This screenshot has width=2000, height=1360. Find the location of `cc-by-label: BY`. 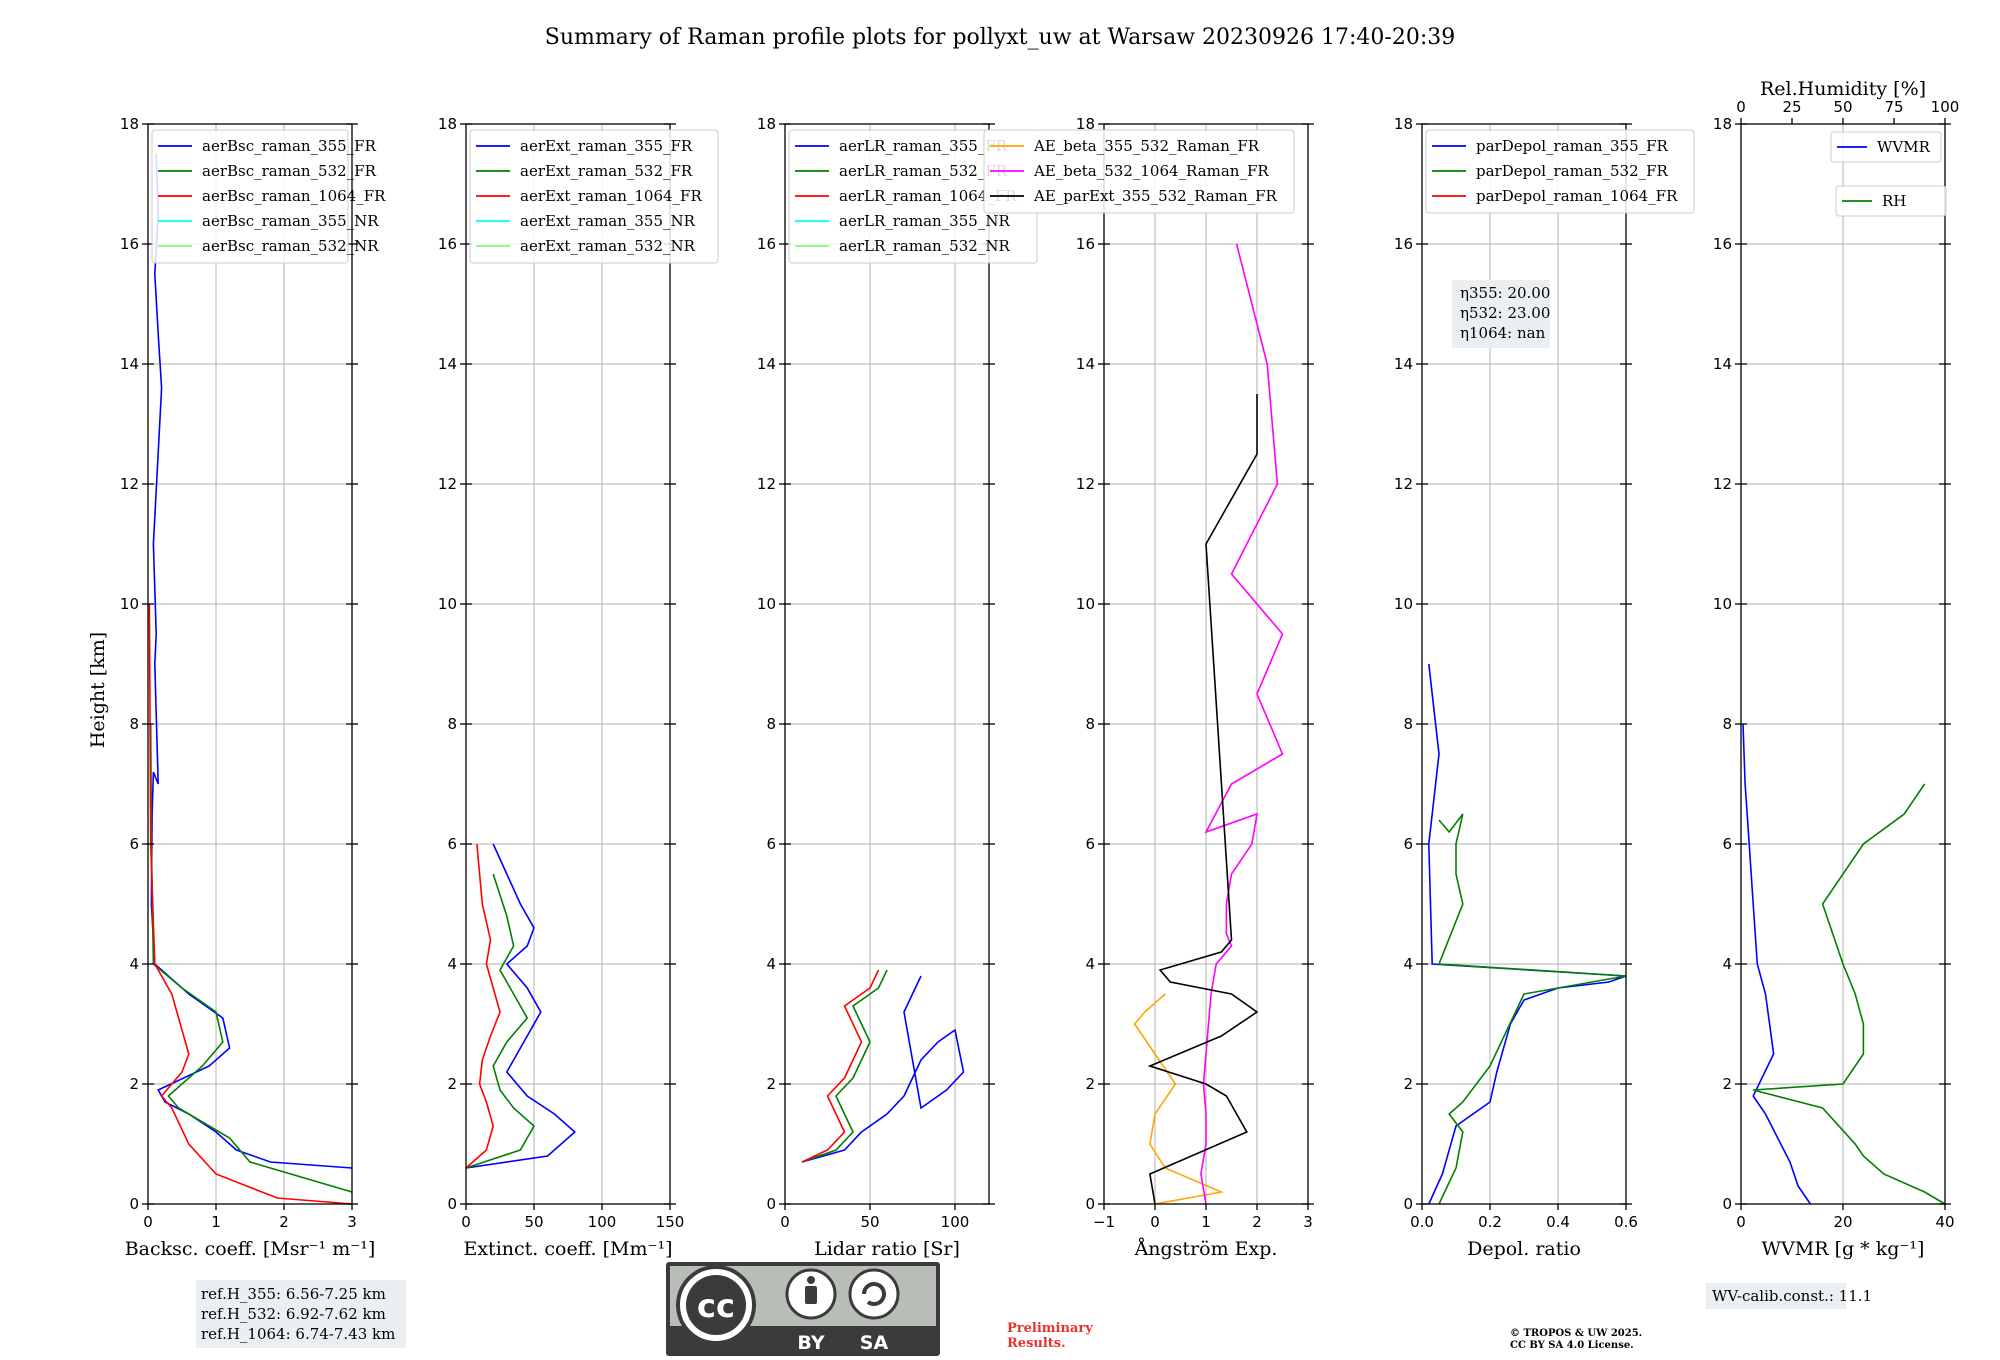

cc-by-label: BY is located at coordinates (810, 1343).